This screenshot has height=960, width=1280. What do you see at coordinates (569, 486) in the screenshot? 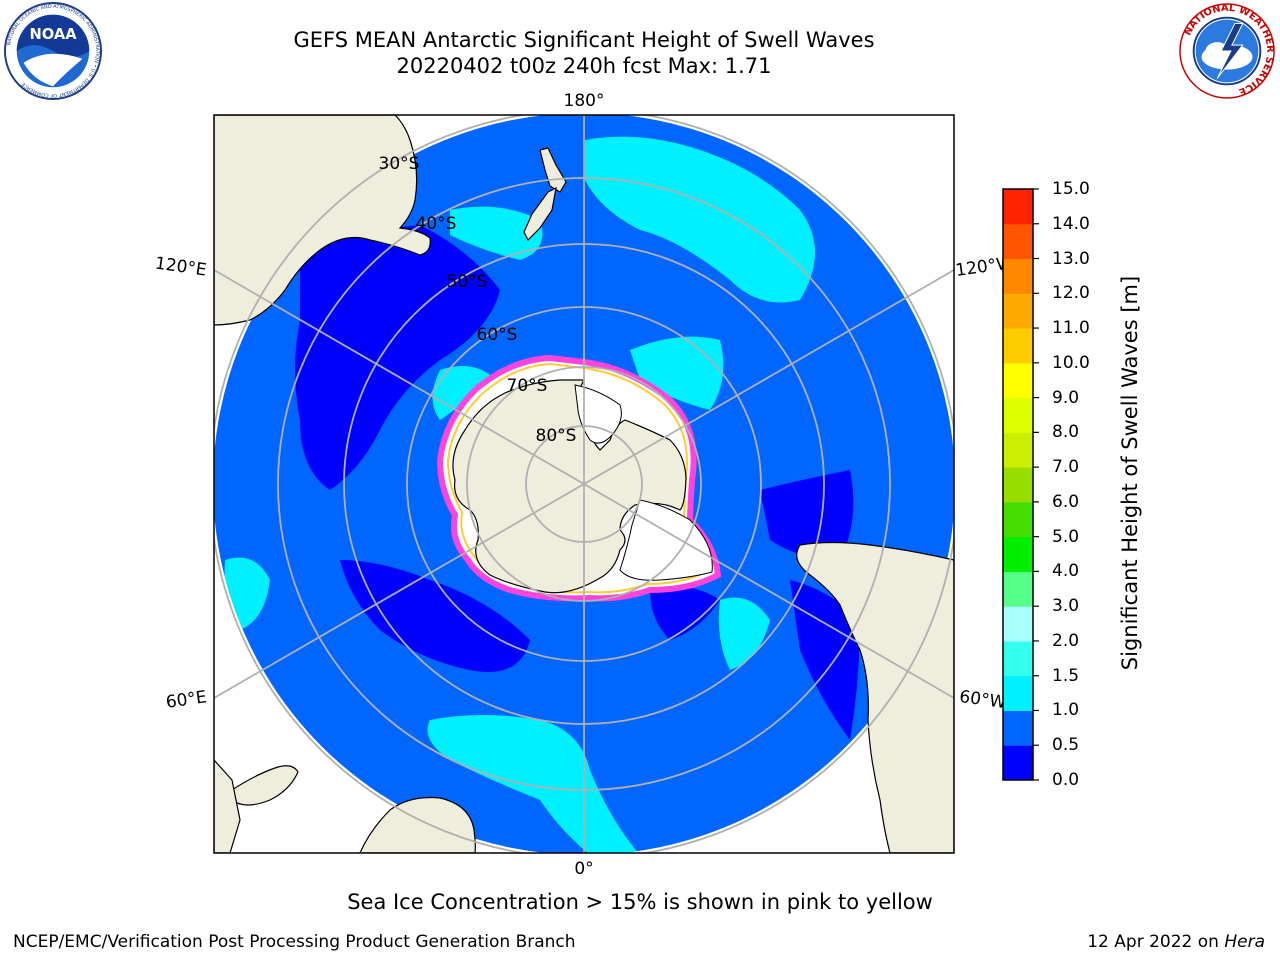
I see `land-antarctica` at bounding box center [569, 486].